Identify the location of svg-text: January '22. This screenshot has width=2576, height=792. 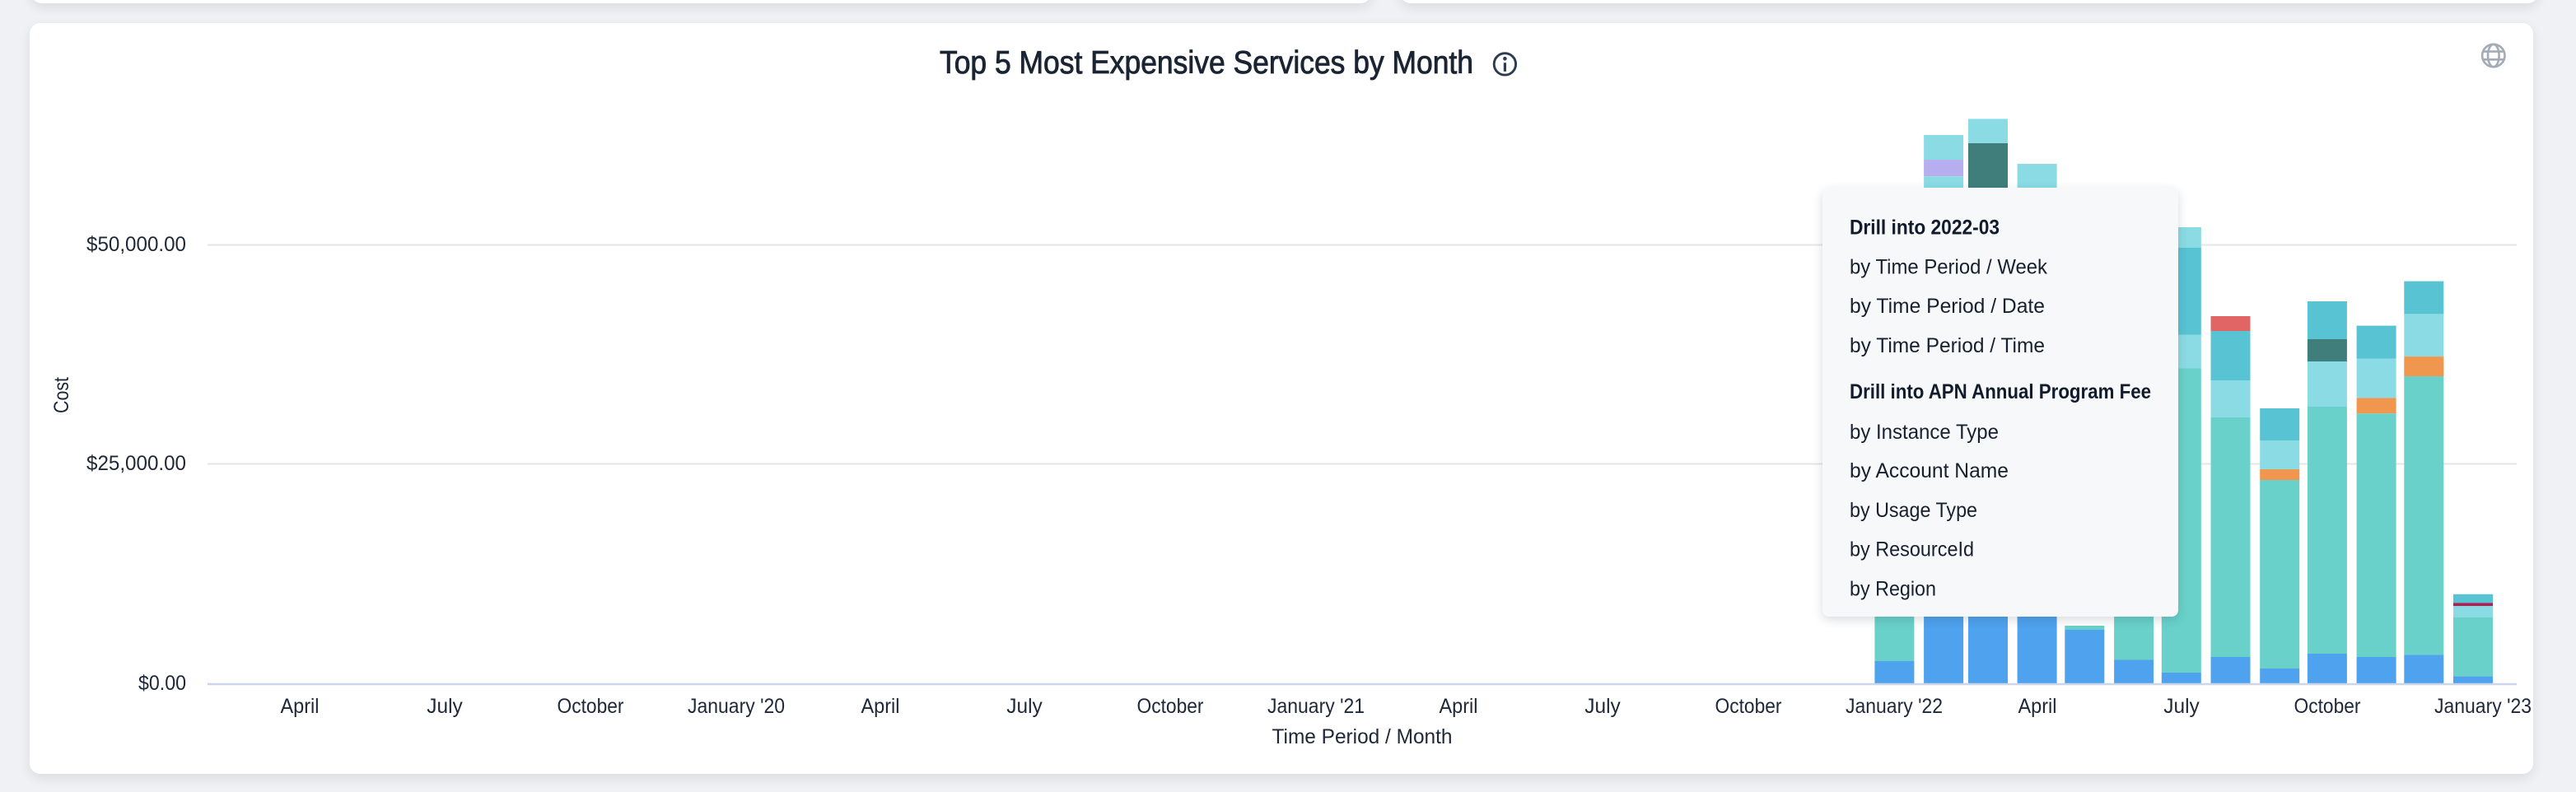
(1894, 707).